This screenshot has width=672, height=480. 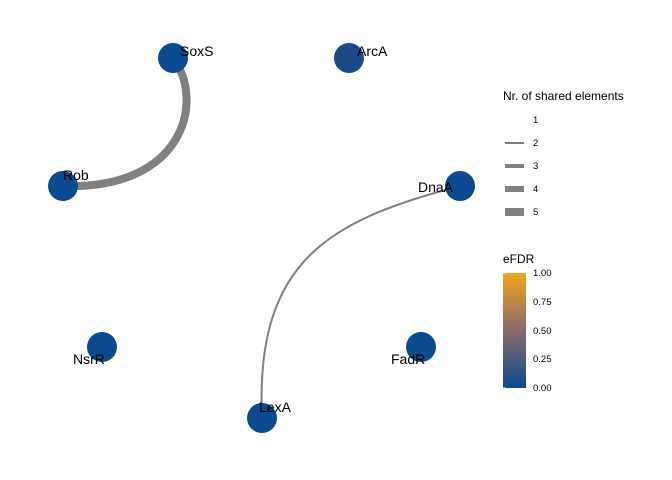 What do you see at coordinates (535, 120) in the screenshot?
I see `width-legend-label-1: 1` at bounding box center [535, 120].